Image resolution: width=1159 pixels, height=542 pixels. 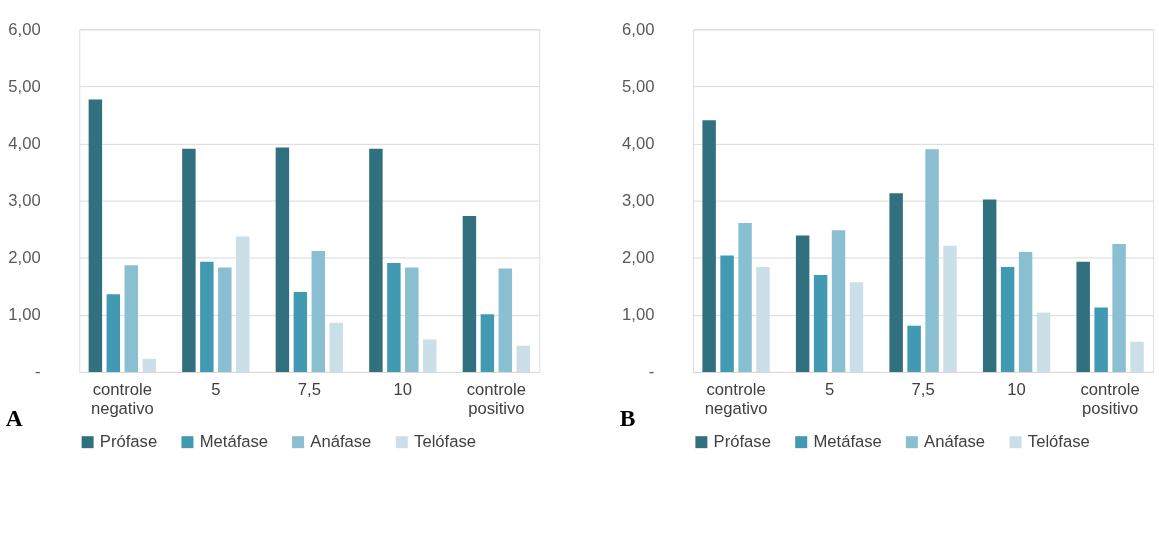 What do you see at coordinates (627, 417) in the screenshot?
I see `text: B` at bounding box center [627, 417].